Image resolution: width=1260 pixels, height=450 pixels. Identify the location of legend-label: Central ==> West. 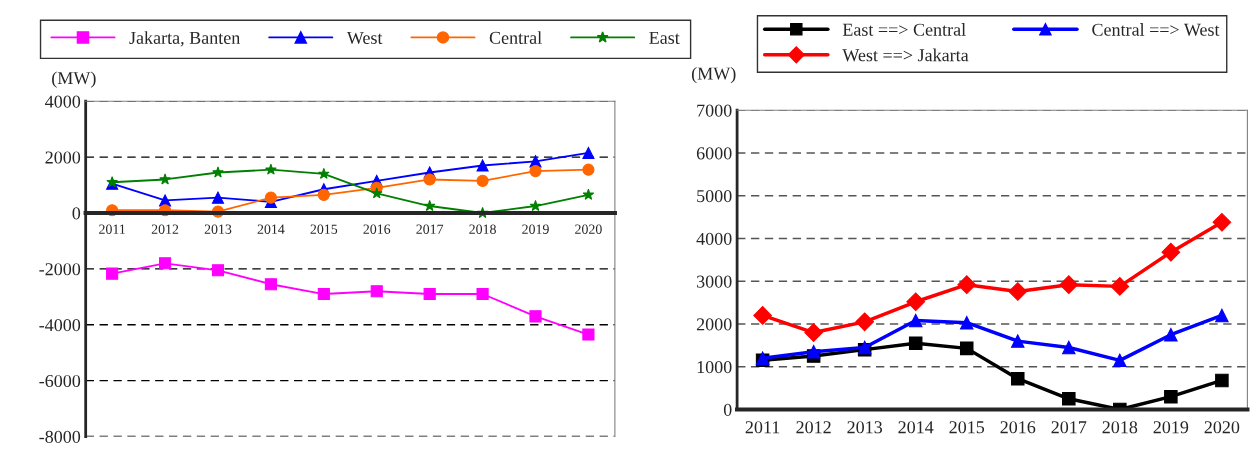
(1156, 29).